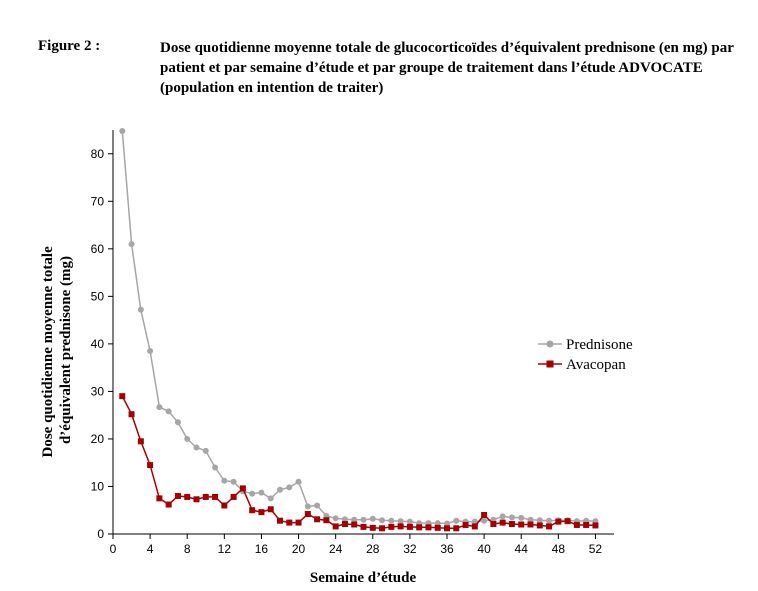  What do you see at coordinates (596, 365) in the screenshot?
I see `legend-label: Avacopan` at bounding box center [596, 365].